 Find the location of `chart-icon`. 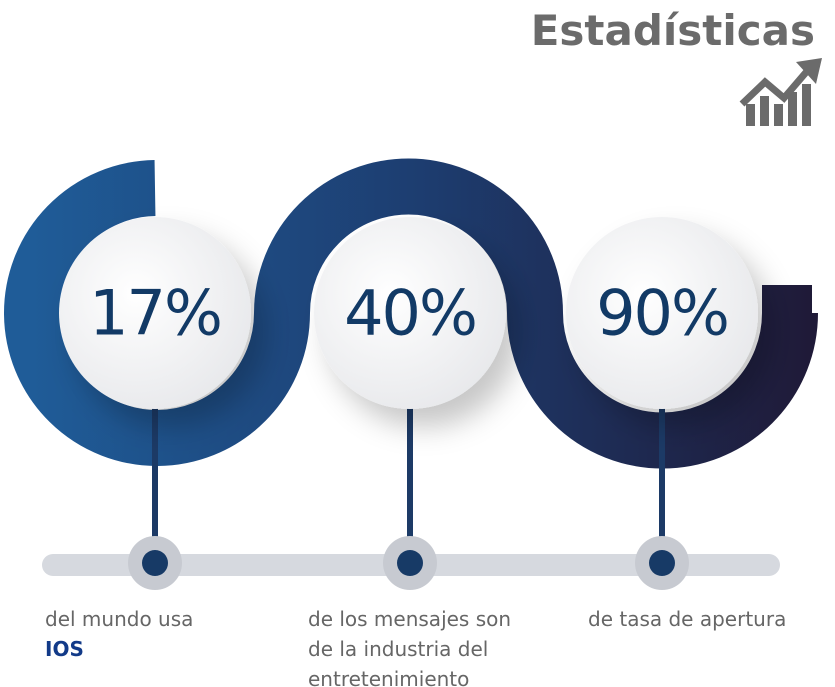

chart-icon is located at coordinates (780, 92).